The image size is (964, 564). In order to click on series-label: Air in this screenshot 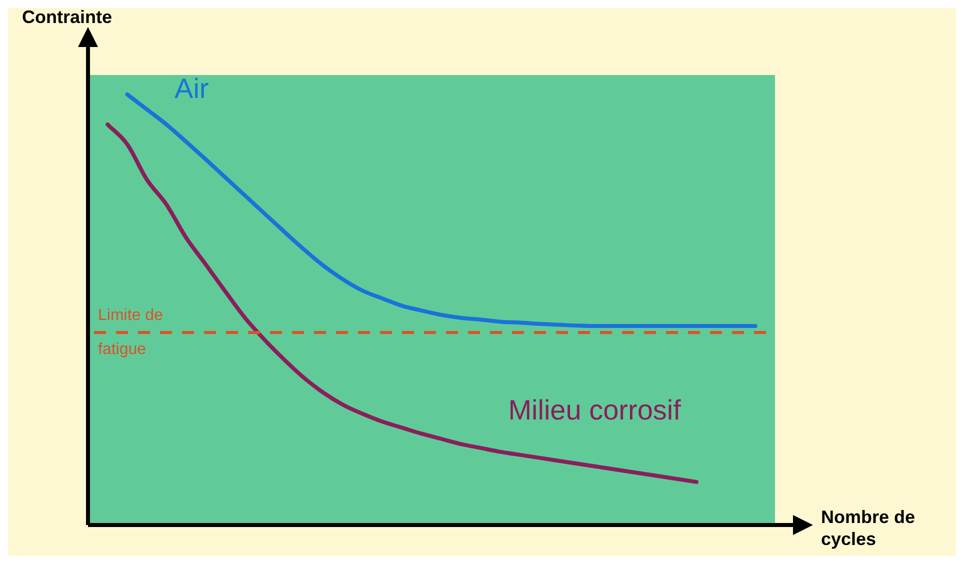, I will do `click(191, 88)`.